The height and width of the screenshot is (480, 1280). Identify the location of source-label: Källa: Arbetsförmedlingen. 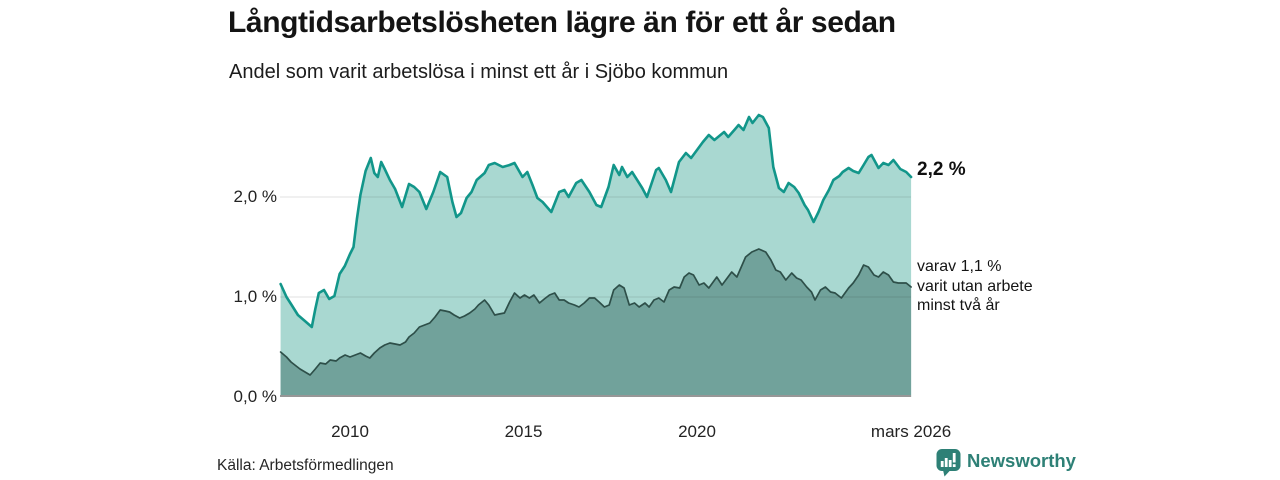
(305, 465).